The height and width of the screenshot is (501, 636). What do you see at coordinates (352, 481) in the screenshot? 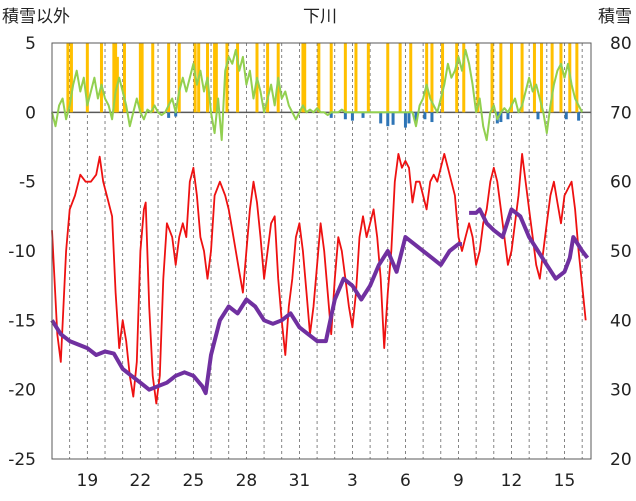
I see `x-tick-label: 3` at bounding box center [352, 481].